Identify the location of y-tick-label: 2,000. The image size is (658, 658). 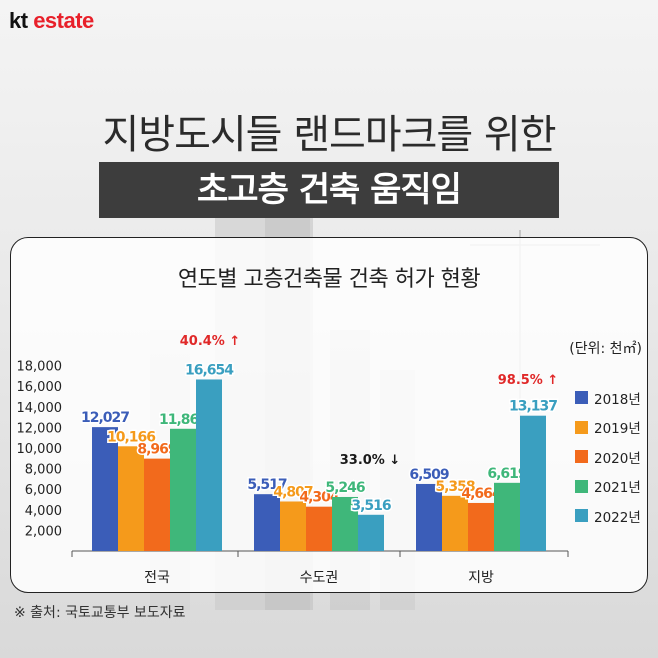
(43, 531).